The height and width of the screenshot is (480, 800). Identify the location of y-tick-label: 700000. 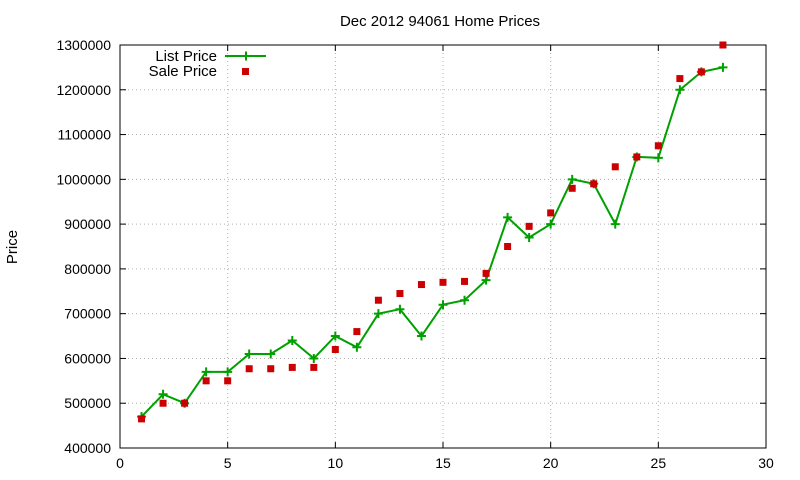
(87, 314).